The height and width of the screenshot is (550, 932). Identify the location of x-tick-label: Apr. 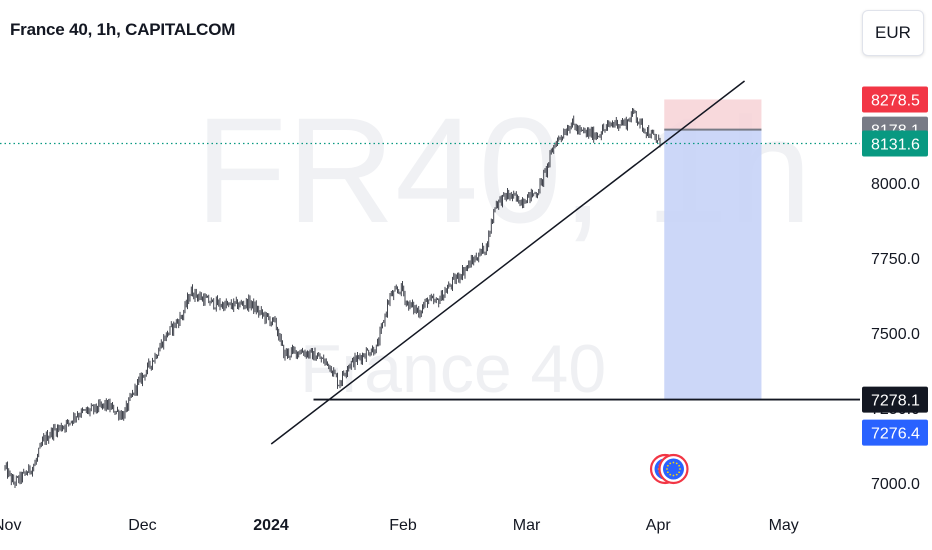
(659, 525).